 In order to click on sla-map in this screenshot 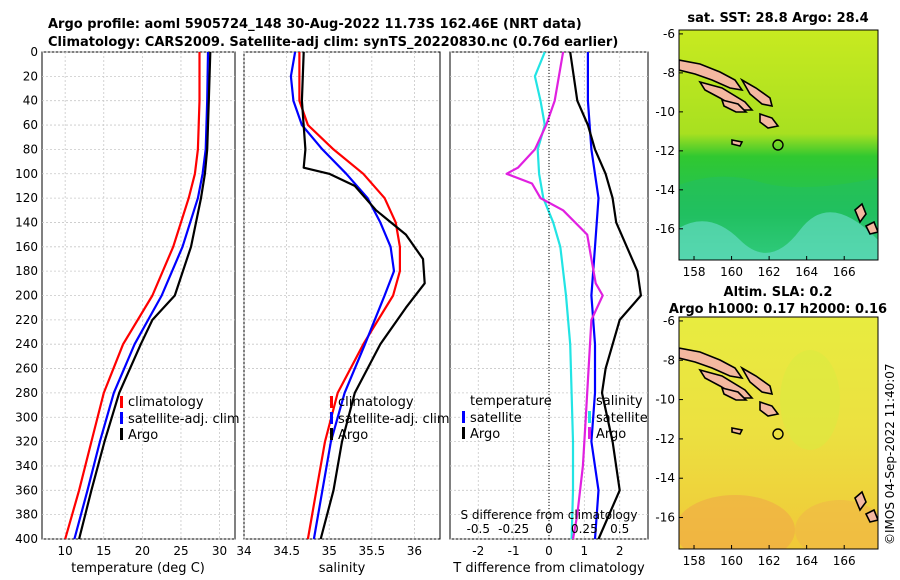, I will do `click(778, 433)`.